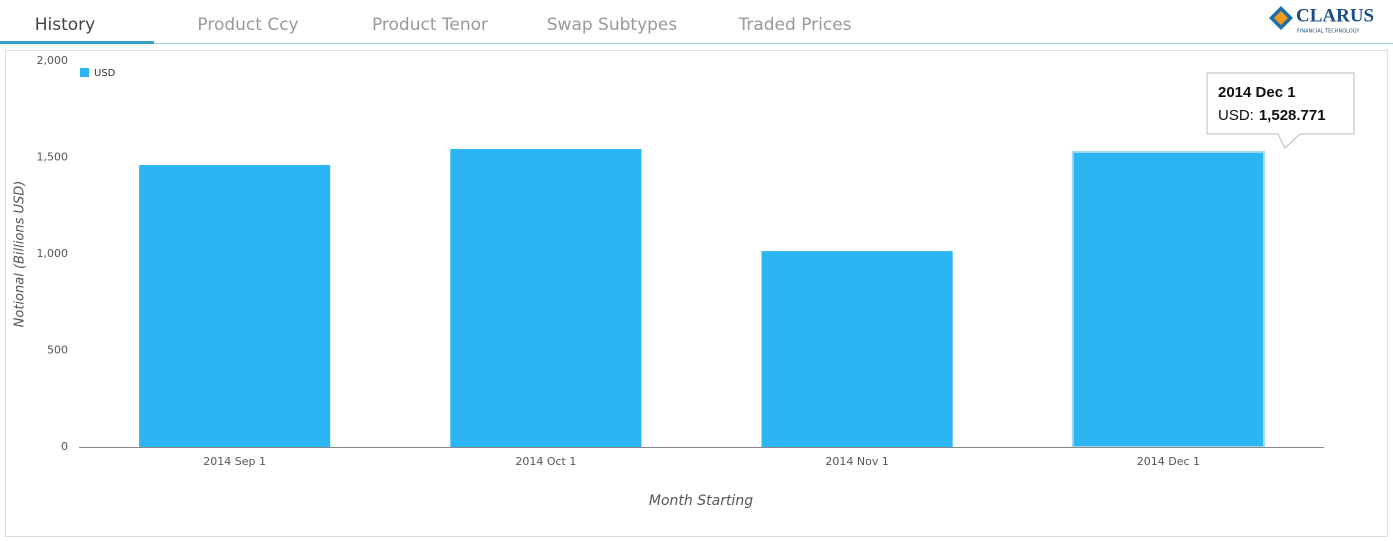 Image resolution: width=1393 pixels, height=541 pixels. Describe the element at coordinates (1335, 15) in the screenshot. I see `logo-text: CLARUS` at that location.